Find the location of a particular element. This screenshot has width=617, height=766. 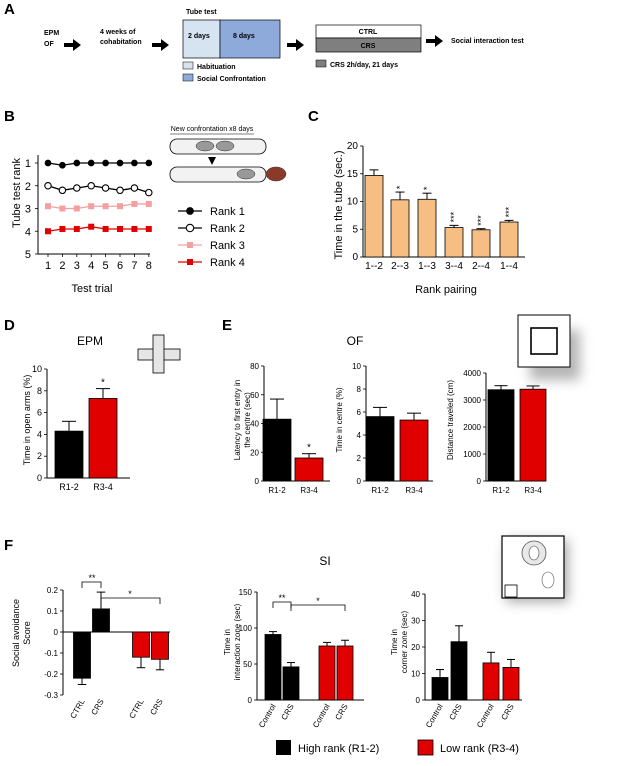

x-tick-label: CRS is located at coordinates (97, 707).